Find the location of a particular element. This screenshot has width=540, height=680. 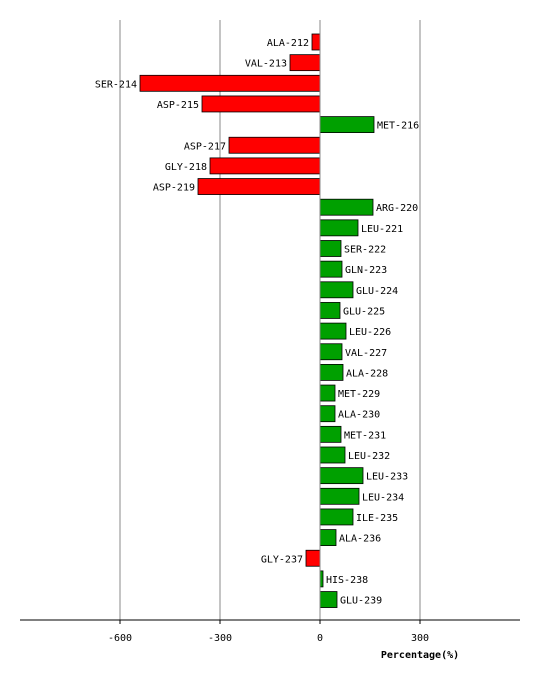

bar-label-met-229: MET-229 is located at coordinates (359, 394).